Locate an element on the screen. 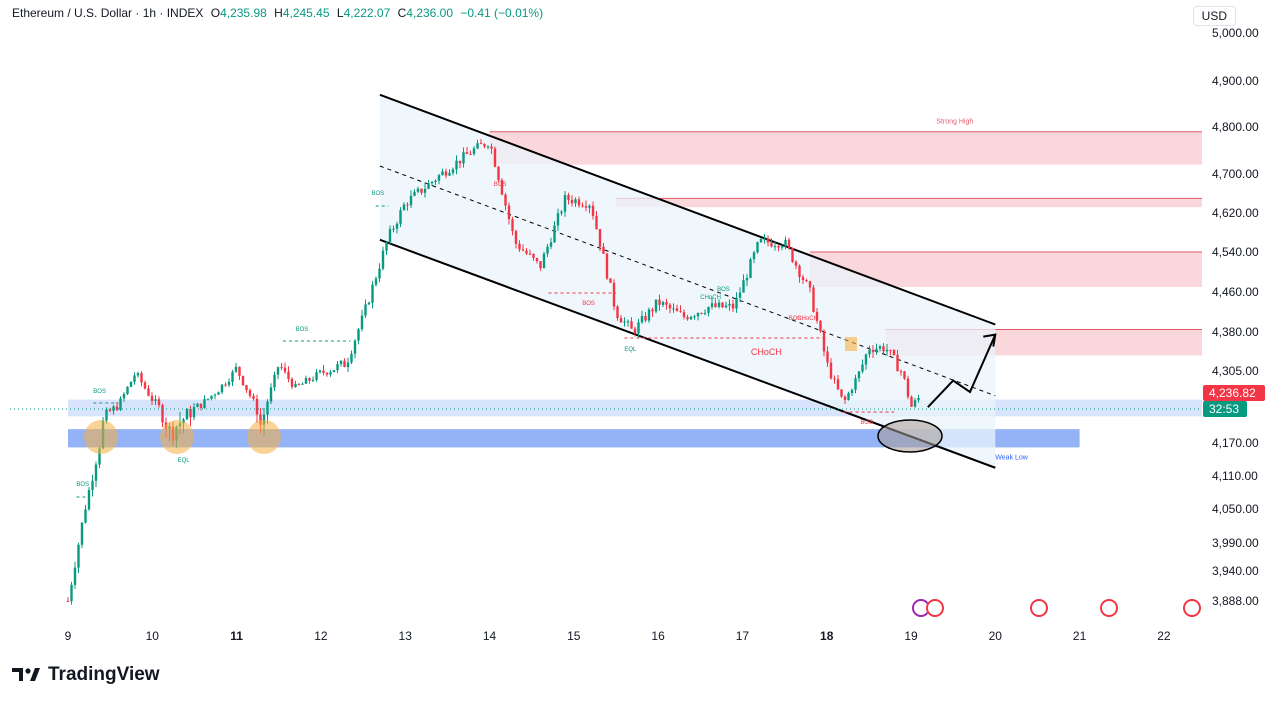  low-value: 4,222.07 is located at coordinates (367, 13).